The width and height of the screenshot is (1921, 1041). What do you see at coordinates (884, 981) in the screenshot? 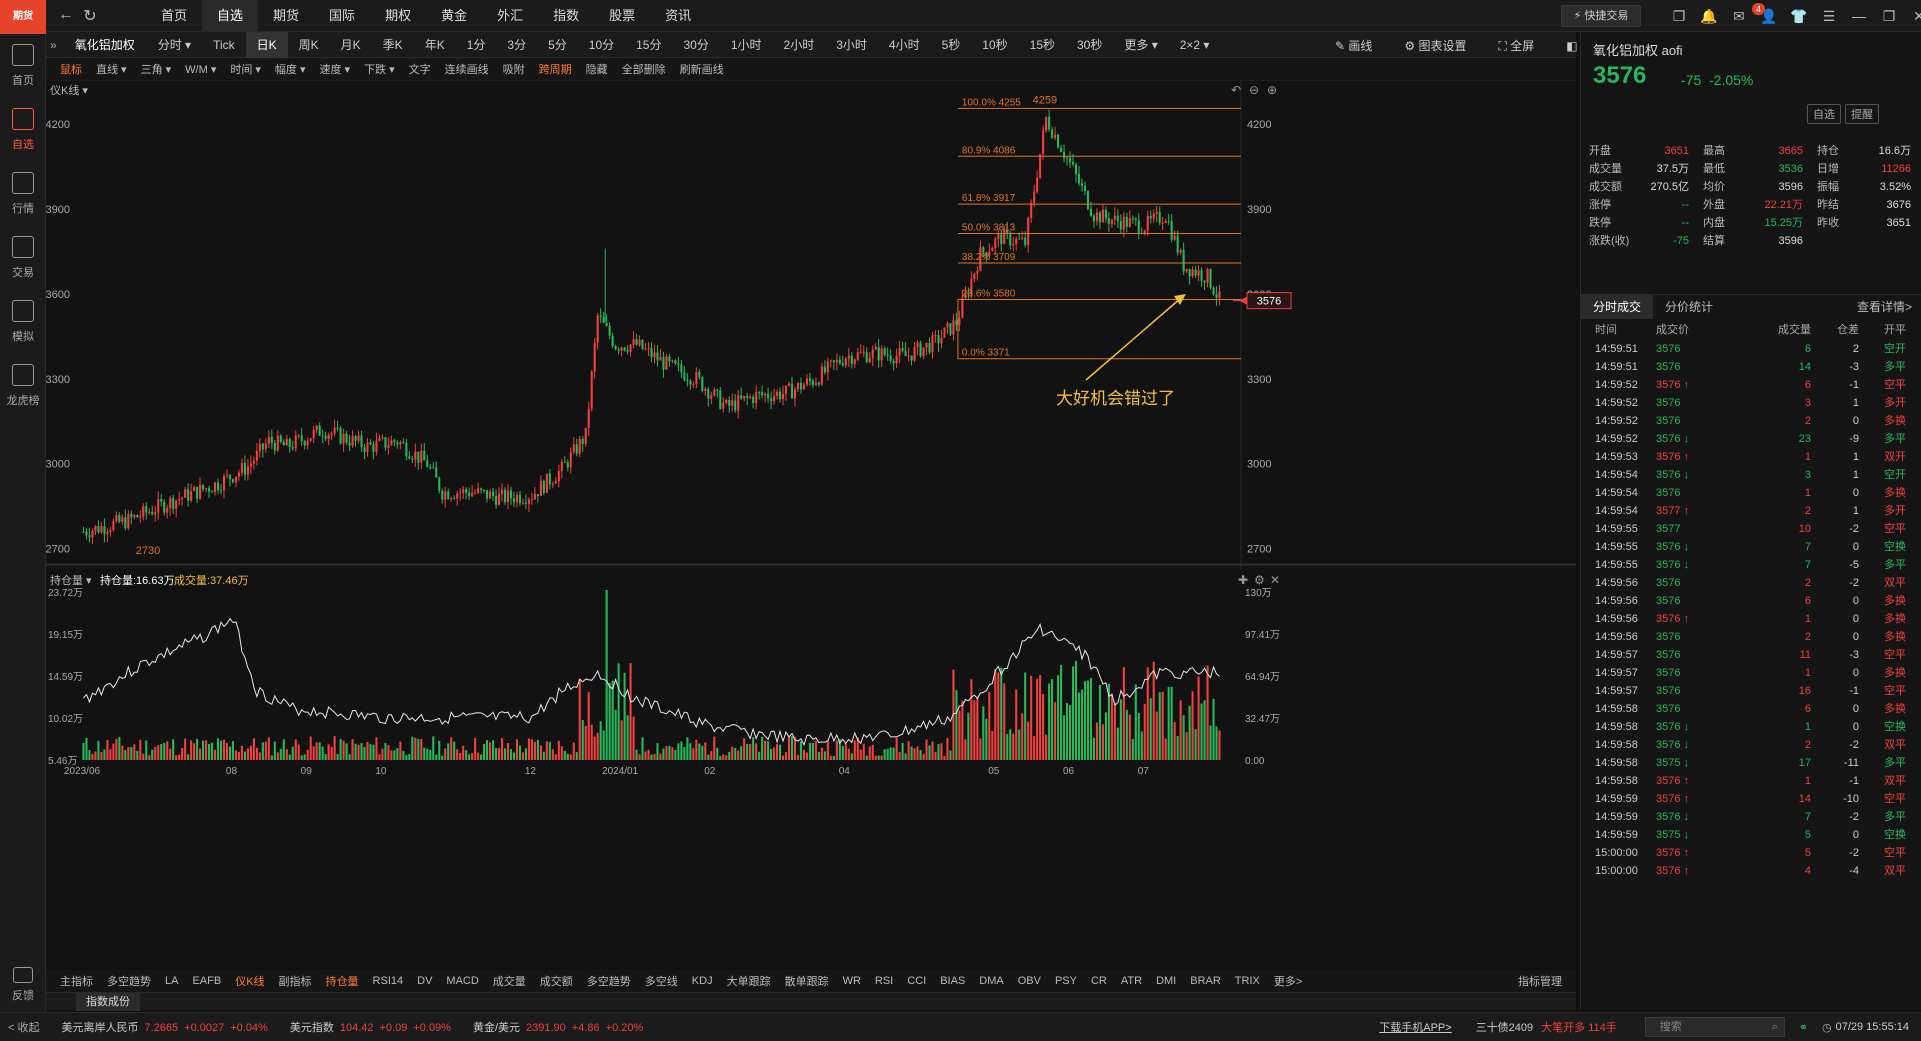
I see `indicator-tab: RSI` at bounding box center [884, 981].